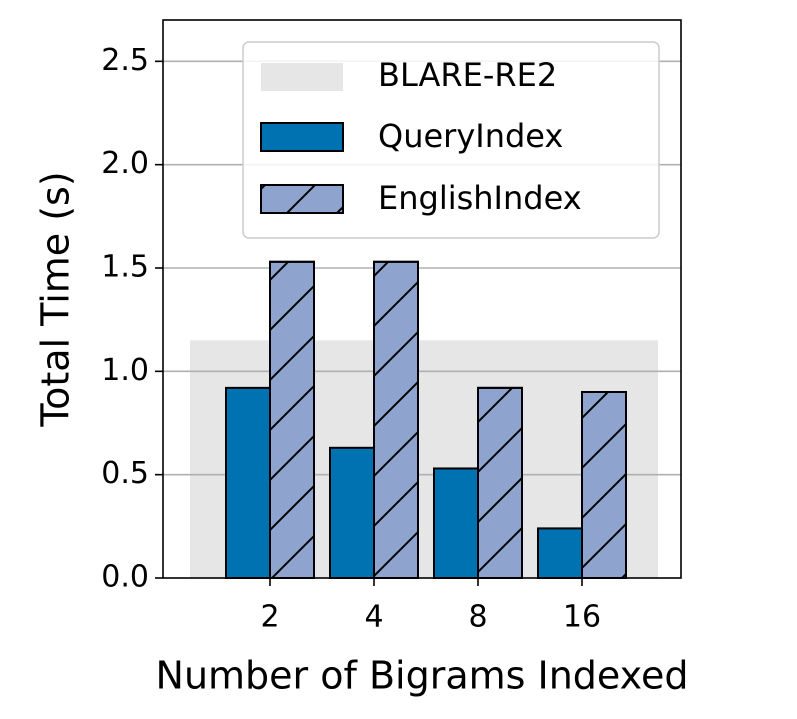 This screenshot has width=797, height=719. What do you see at coordinates (373, 617) in the screenshot?
I see `x-tick-label: 4` at bounding box center [373, 617].